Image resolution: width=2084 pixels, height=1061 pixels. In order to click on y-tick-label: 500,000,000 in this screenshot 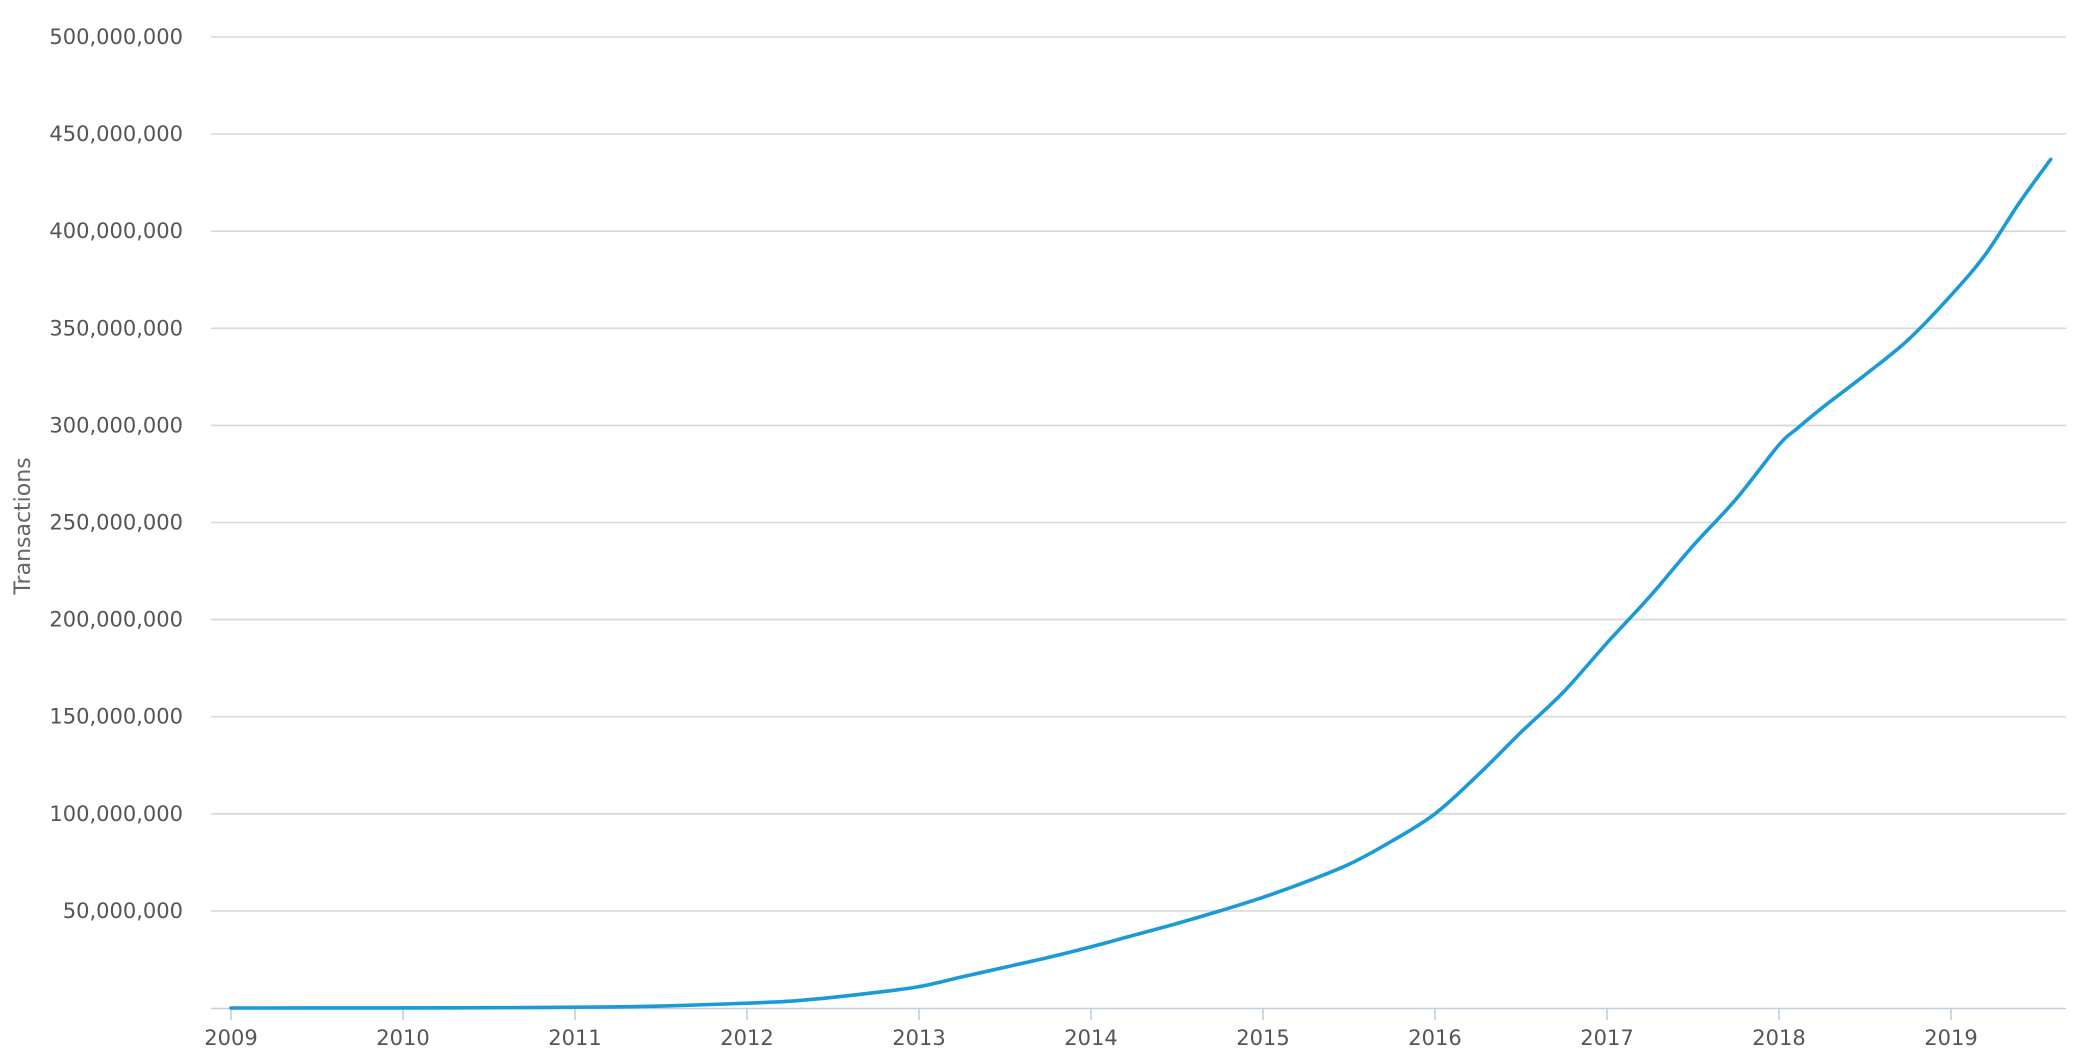, I will do `click(116, 37)`.